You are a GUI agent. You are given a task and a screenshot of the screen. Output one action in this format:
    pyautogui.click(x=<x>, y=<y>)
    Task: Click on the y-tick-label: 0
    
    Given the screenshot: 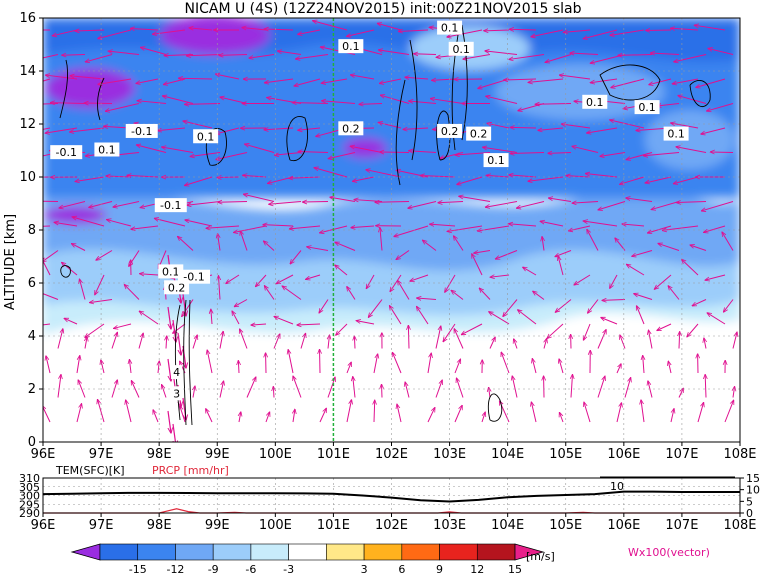 What is the action you would take?
    pyautogui.click(x=32, y=442)
    